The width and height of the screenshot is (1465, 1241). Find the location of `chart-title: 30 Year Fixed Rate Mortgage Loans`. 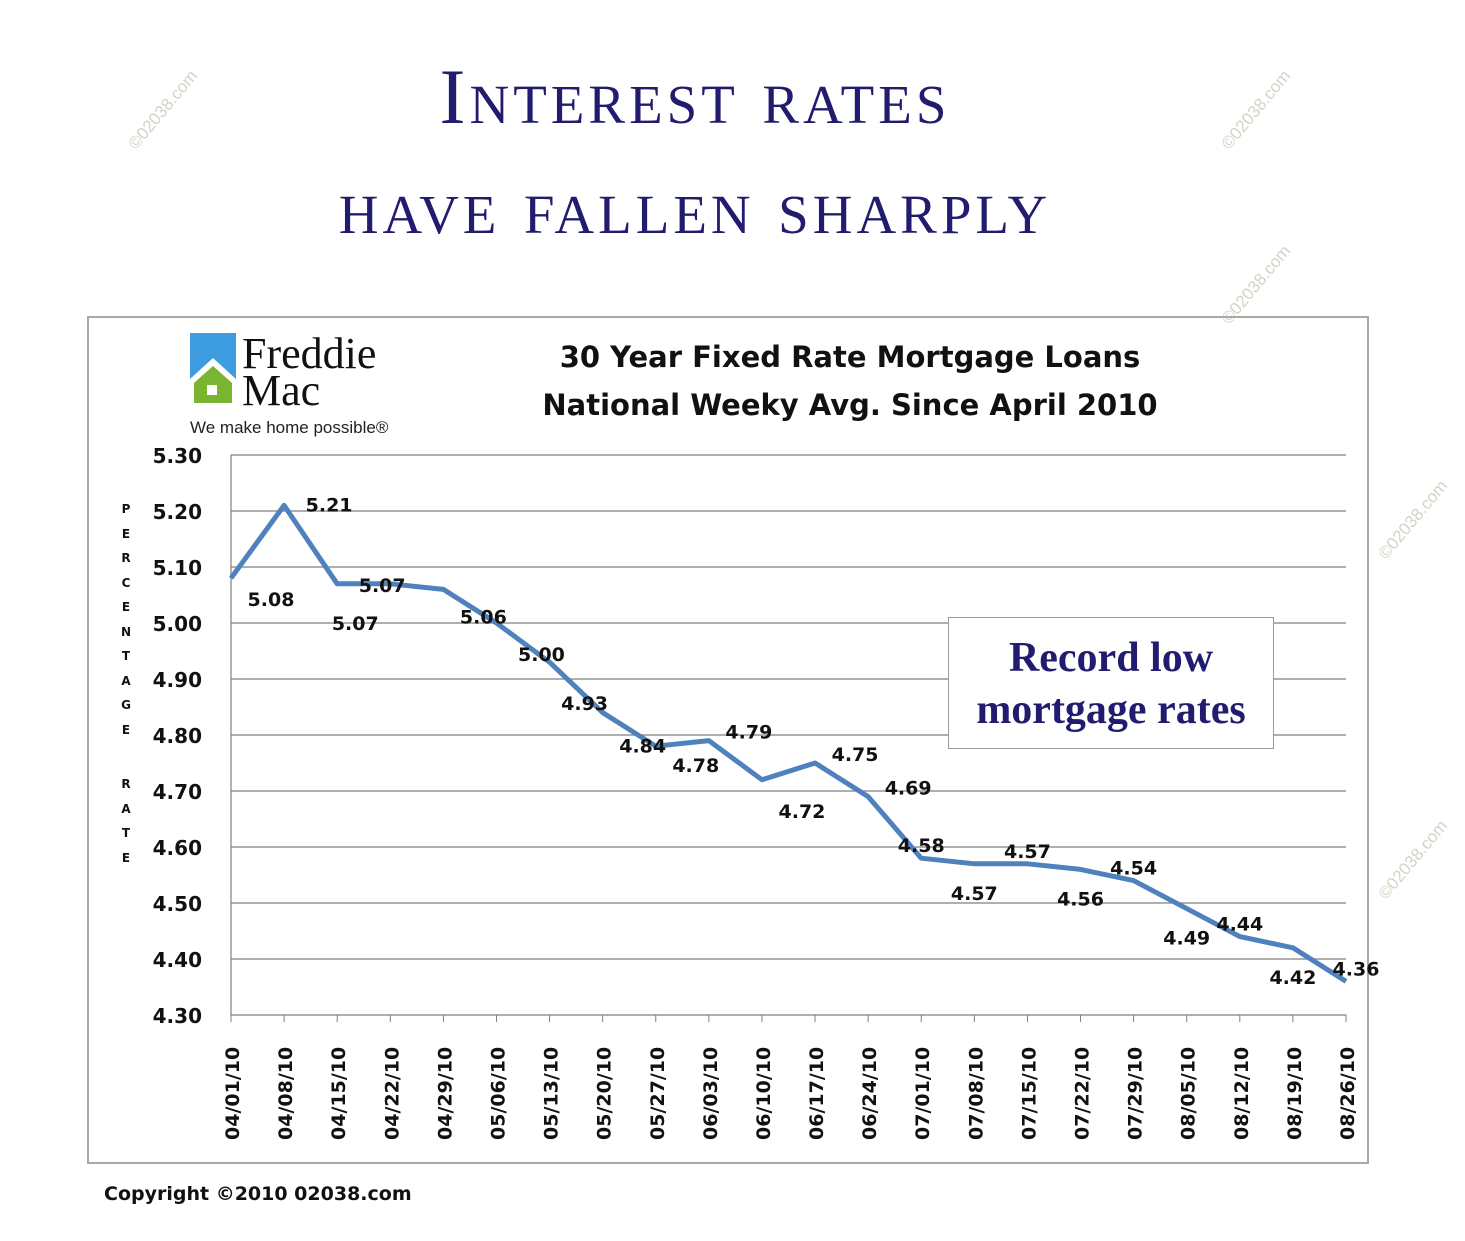

chart-title: 30 Year Fixed Rate Mortgage Loans is located at coordinates (850, 357).